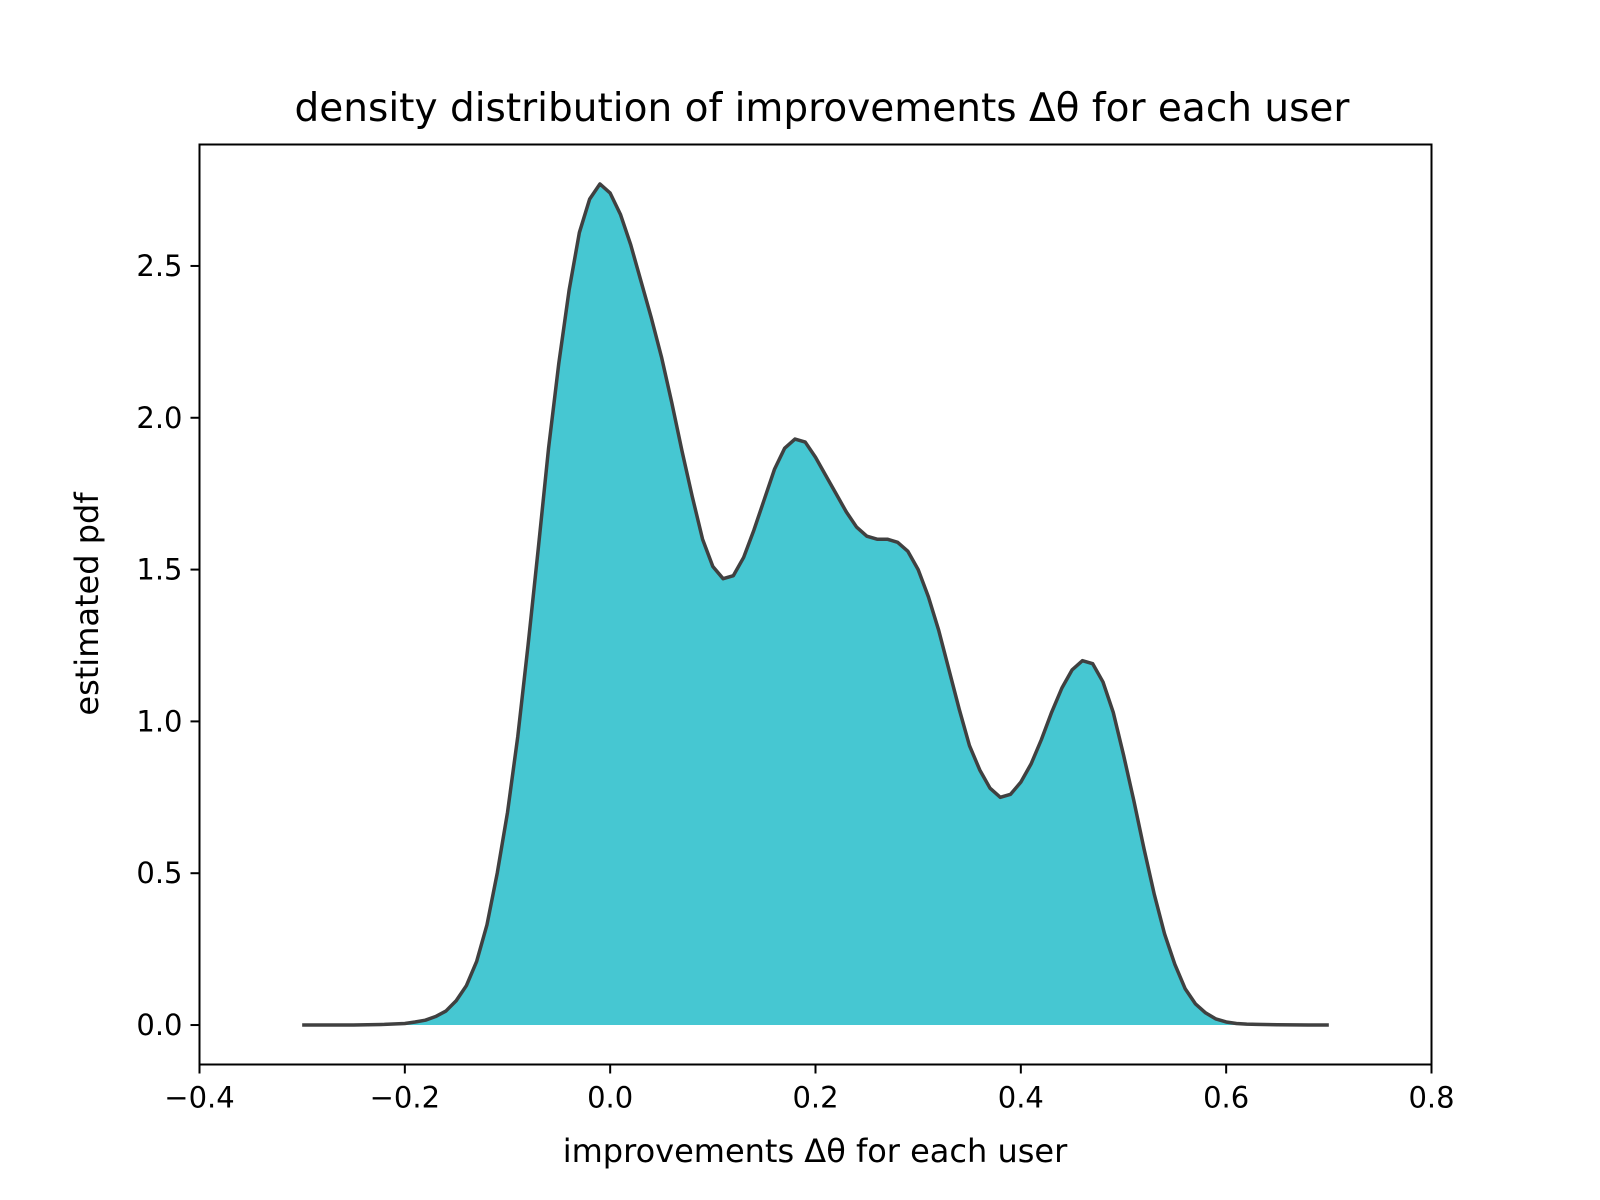 This screenshot has height=1200, width=1600. What do you see at coordinates (199, 1098) in the screenshot?
I see `x-tick-label: −0.4` at bounding box center [199, 1098].